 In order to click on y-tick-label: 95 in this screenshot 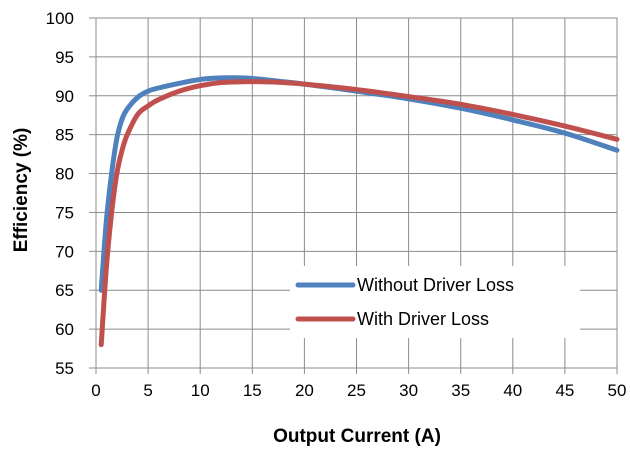, I will do `click(64, 57)`.